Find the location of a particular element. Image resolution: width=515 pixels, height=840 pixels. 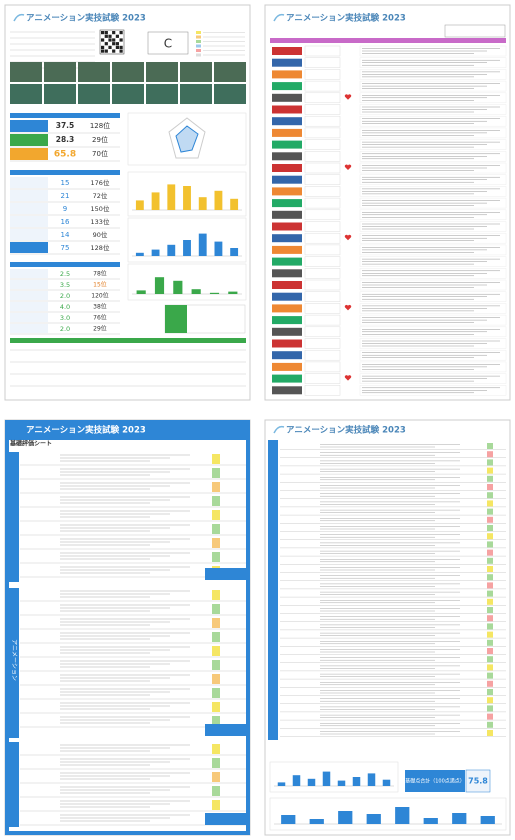

section-total is located at coordinates (225, 574).